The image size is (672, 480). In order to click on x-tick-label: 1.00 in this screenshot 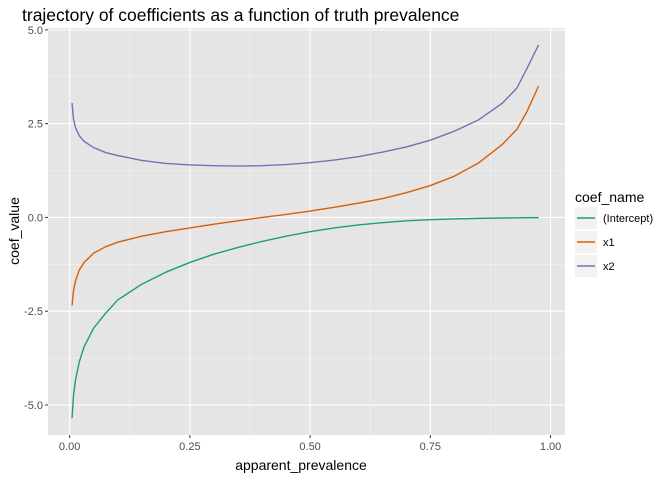, I will do `click(550, 447)`.